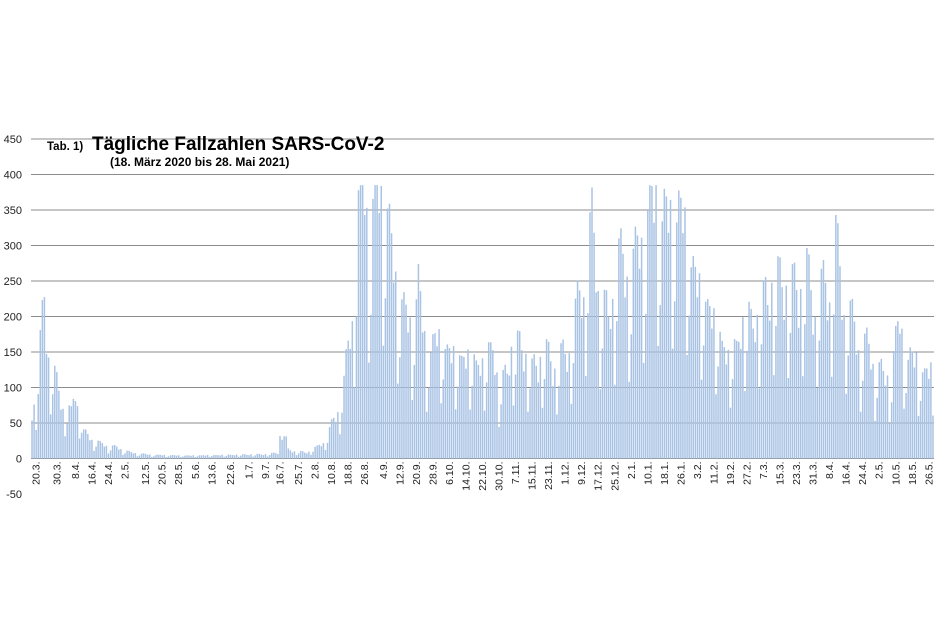 The image size is (943, 629). I want to click on x-tick-label: 10.8., so click(332, 473).